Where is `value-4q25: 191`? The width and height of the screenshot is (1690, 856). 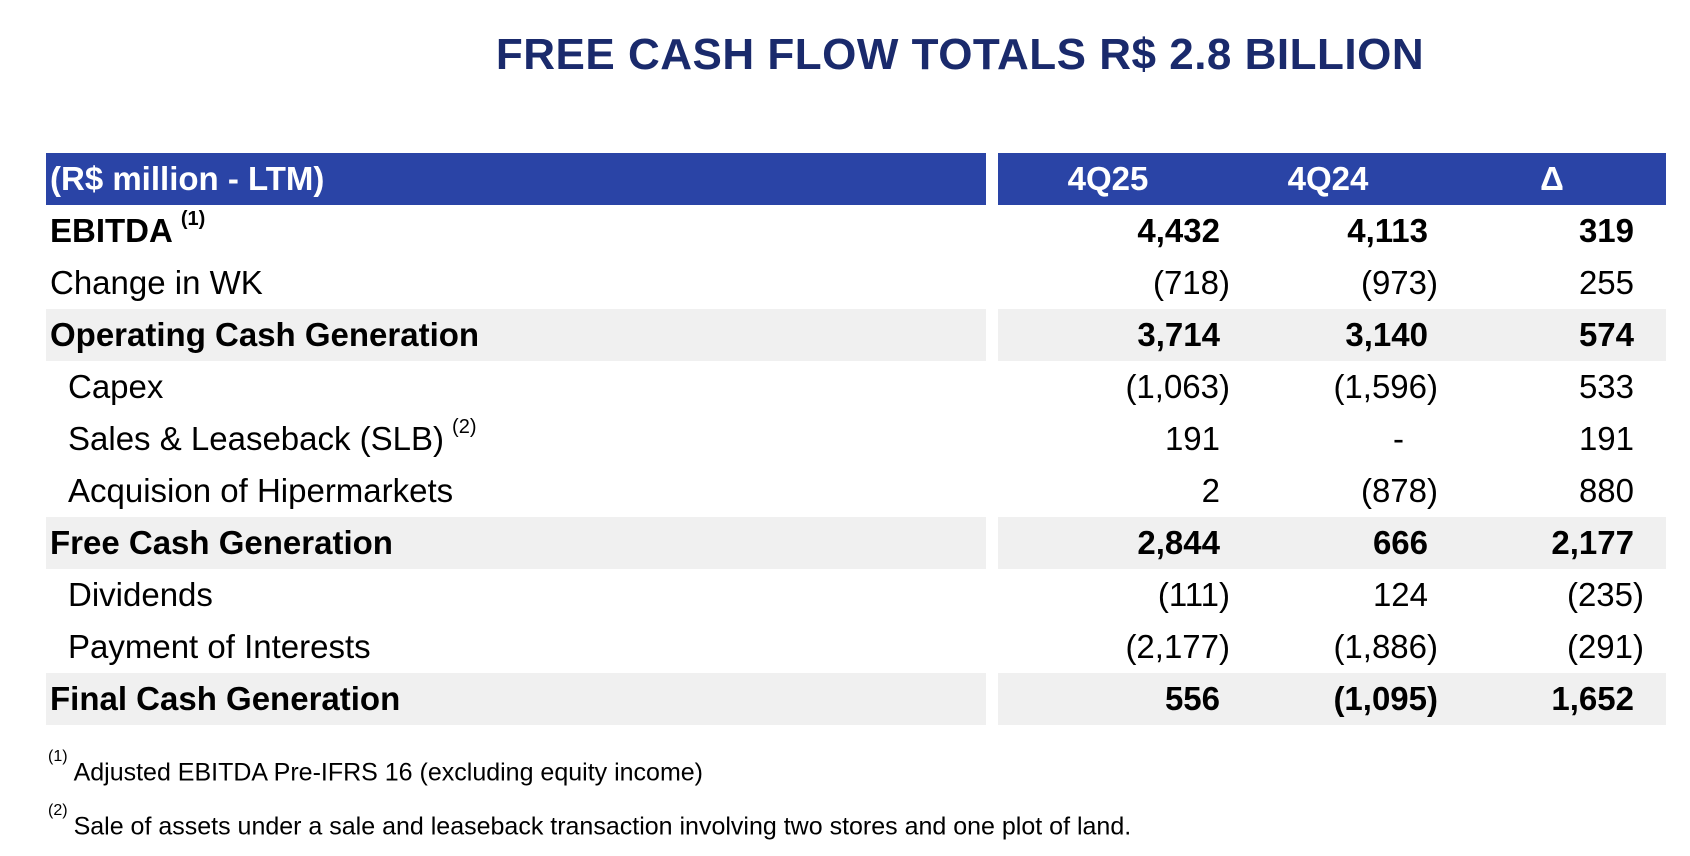
value-4q25: 191 is located at coordinates (1192, 438).